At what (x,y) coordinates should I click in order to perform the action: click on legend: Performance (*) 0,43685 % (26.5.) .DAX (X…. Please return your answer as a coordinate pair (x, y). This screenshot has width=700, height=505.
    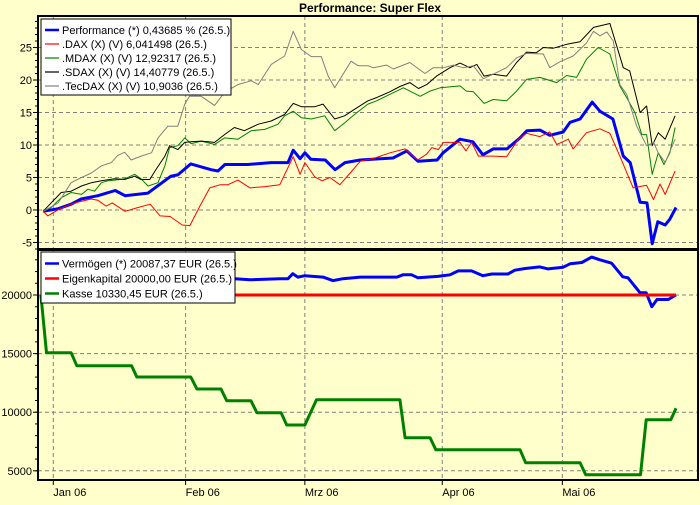
    Looking at the image, I should click on (136, 57).